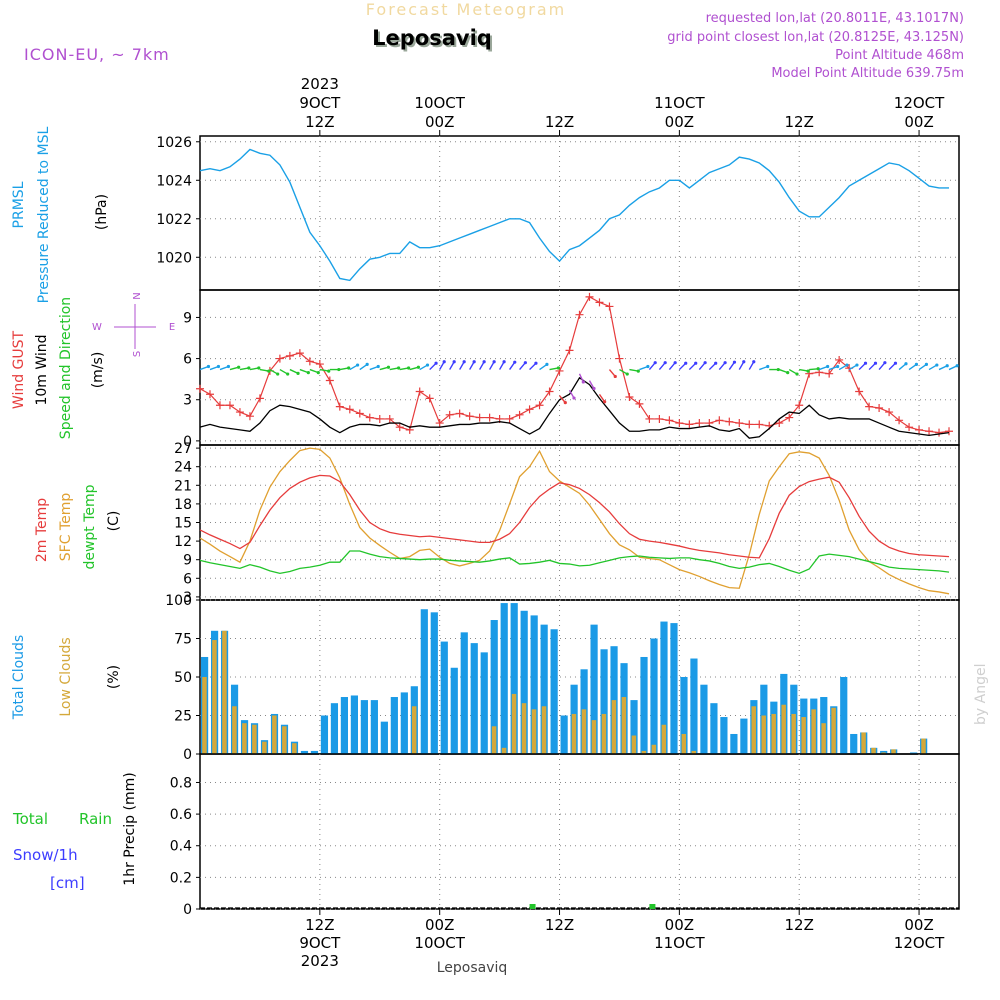 The height and width of the screenshot is (1000, 1000). Describe the element at coordinates (439, 925) in the screenshot. I see `bottom-time-label: 00Z` at that location.